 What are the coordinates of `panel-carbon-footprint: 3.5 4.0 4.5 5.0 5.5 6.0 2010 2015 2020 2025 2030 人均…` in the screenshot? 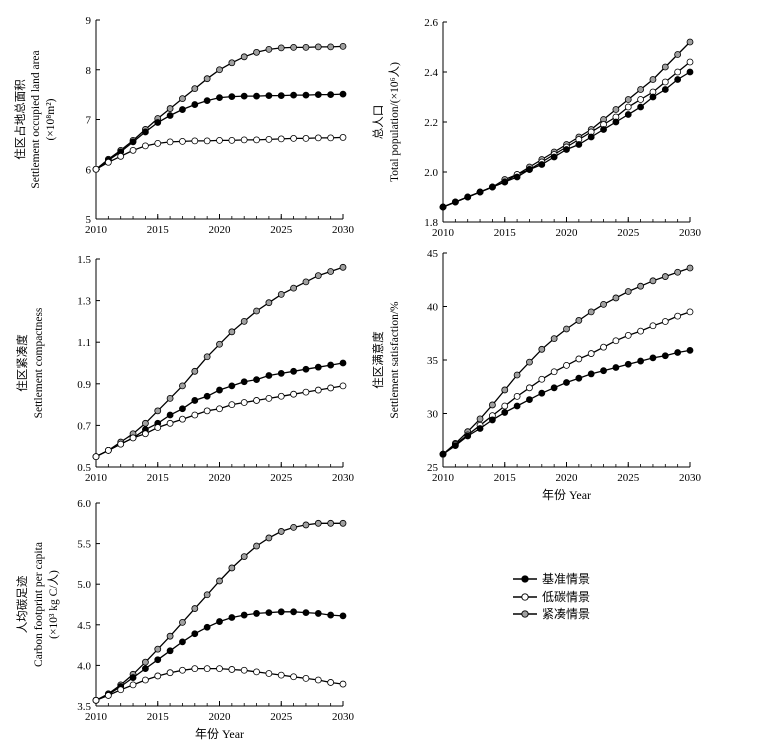 It's located at (185, 619).